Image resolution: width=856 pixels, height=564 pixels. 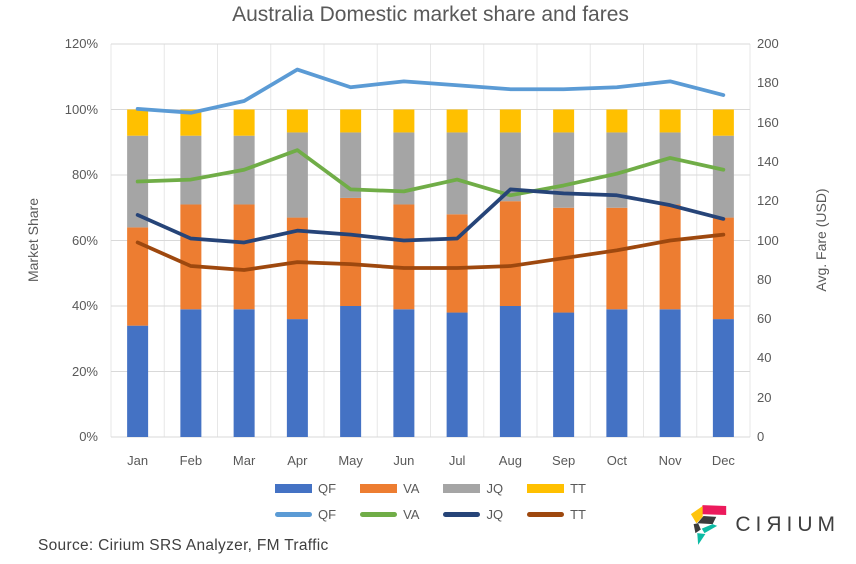 What do you see at coordinates (617, 373) in the screenshot?
I see `bar-segment-qf-oct` at bounding box center [617, 373].